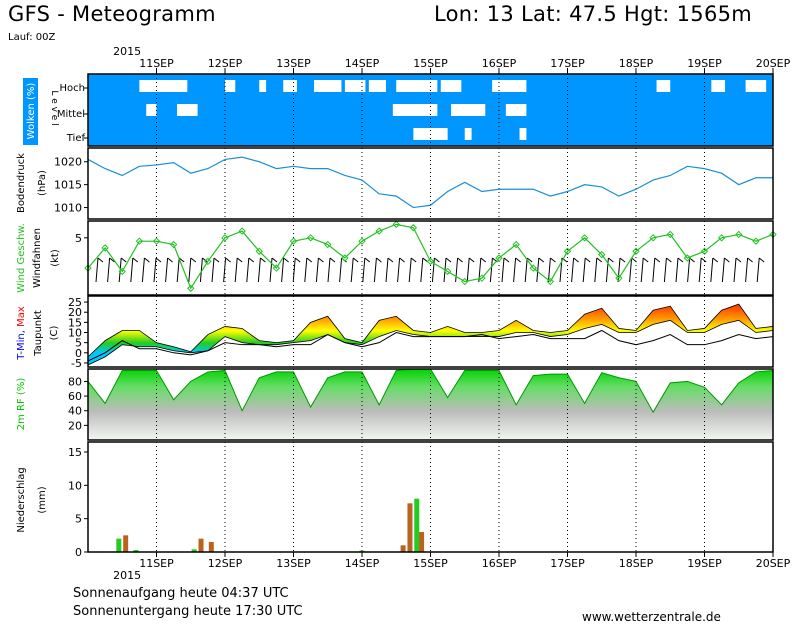 The height and width of the screenshot is (625, 800). I want to click on bottom-date-label: 18SEP, so click(636, 563).